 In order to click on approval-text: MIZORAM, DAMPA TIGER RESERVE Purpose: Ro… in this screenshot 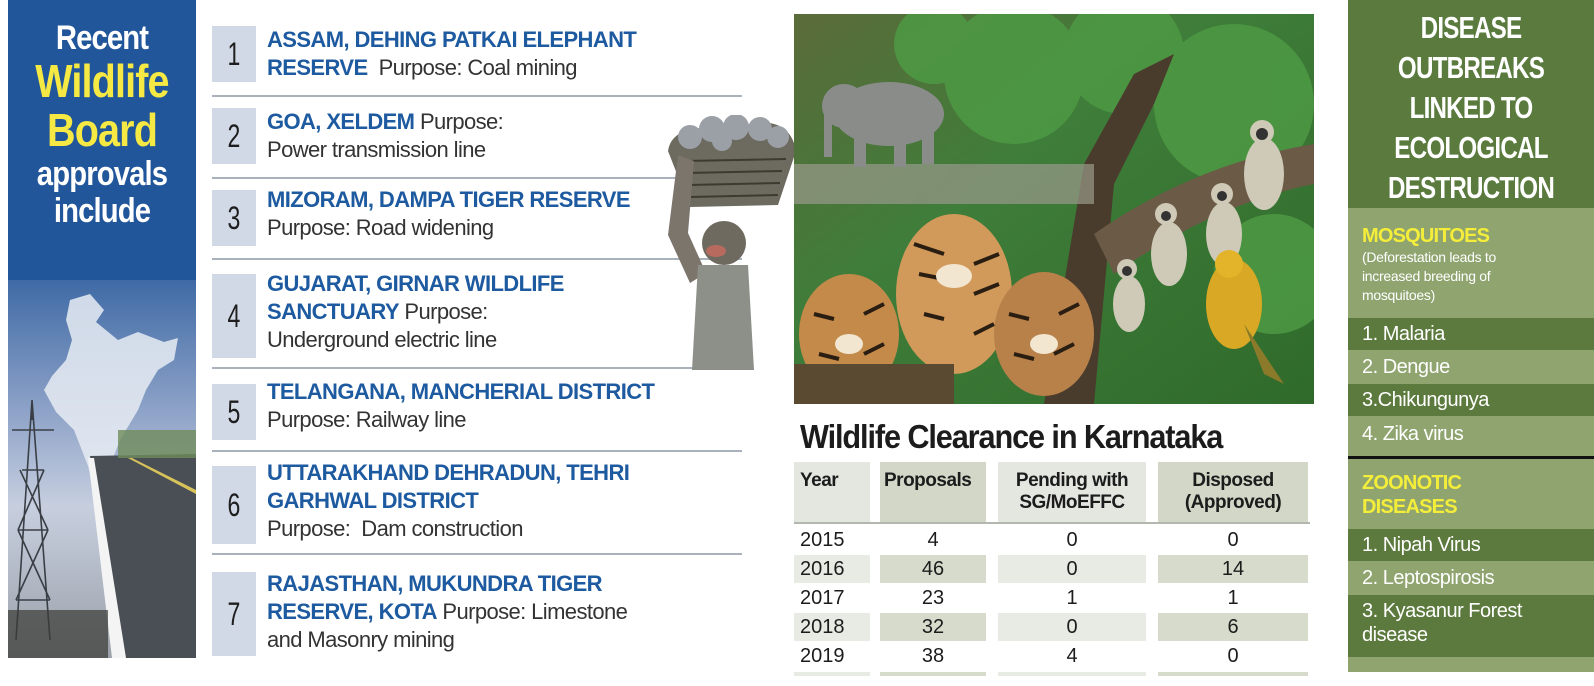, I will do `click(449, 214)`.